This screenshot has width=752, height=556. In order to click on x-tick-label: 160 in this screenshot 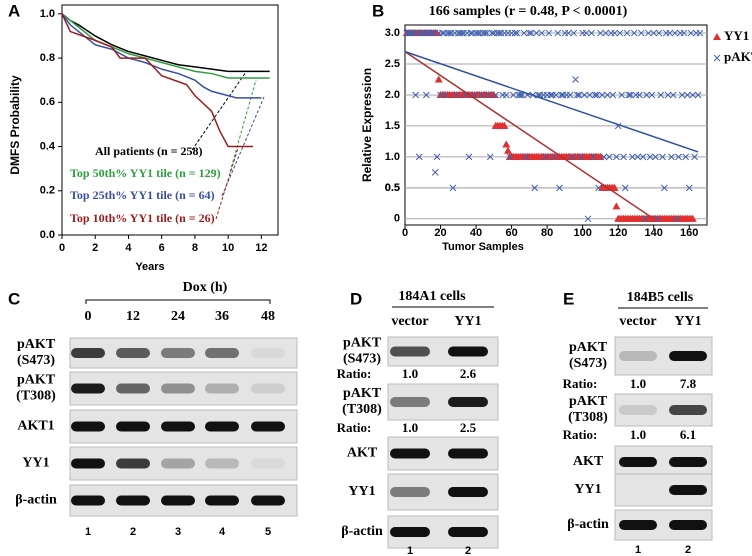, I will do `click(689, 233)`.